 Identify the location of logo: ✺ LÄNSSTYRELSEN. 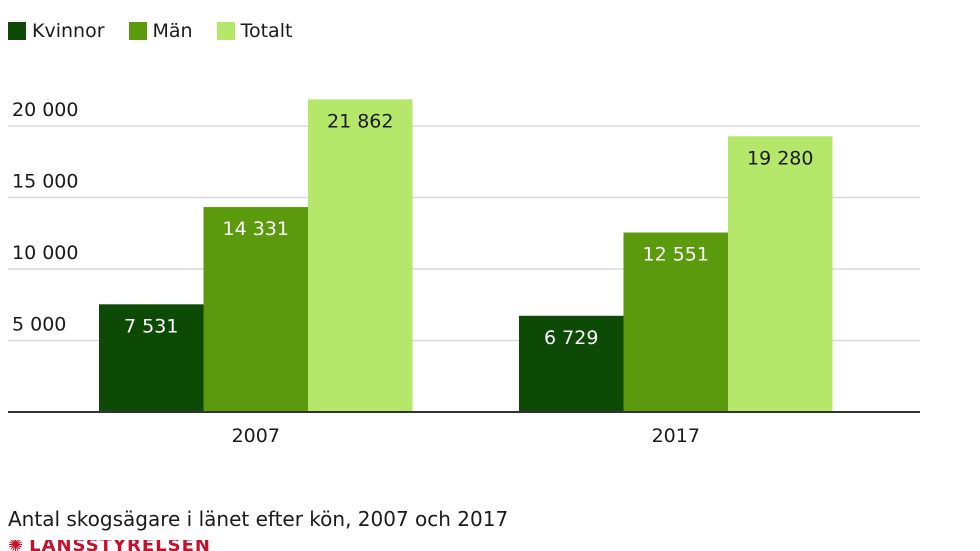
(109, 545).